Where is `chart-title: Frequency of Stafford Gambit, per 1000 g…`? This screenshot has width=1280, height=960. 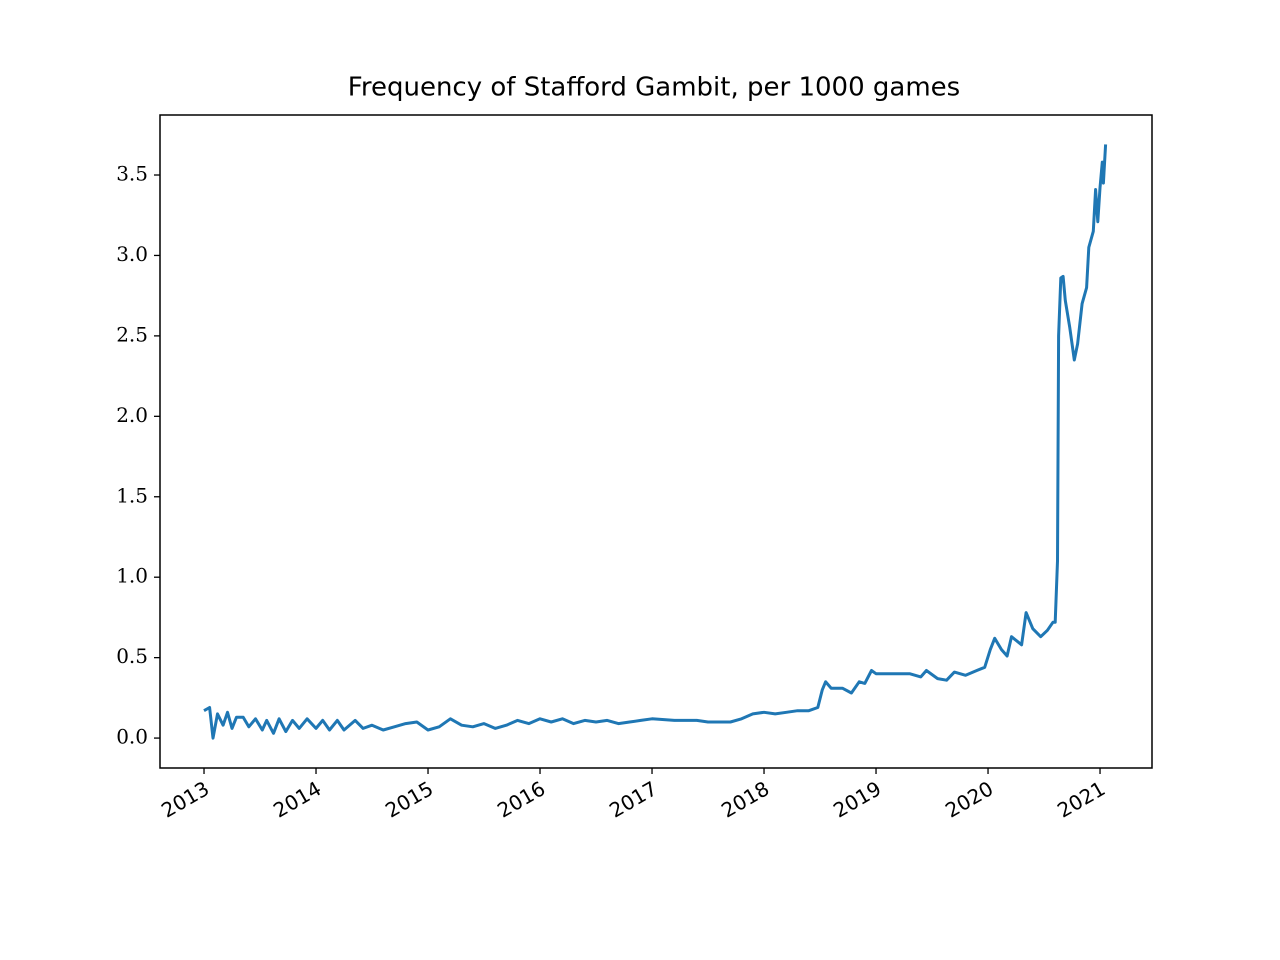
chart-title: Frequency of Stafford Gambit, per 1000 g… is located at coordinates (654, 88).